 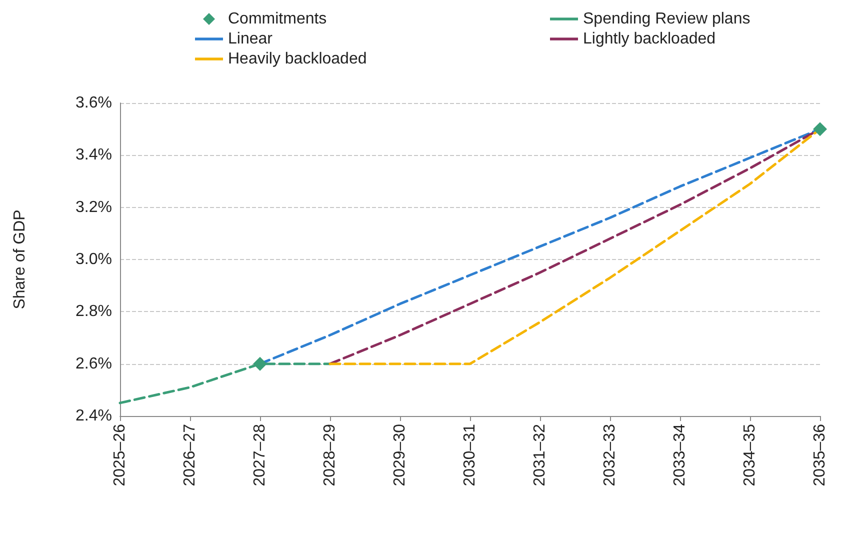 What do you see at coordinates (680, 455) in the screenshot?
I see `x-tick-label: 2033–34` at bounding box center [680, 455].